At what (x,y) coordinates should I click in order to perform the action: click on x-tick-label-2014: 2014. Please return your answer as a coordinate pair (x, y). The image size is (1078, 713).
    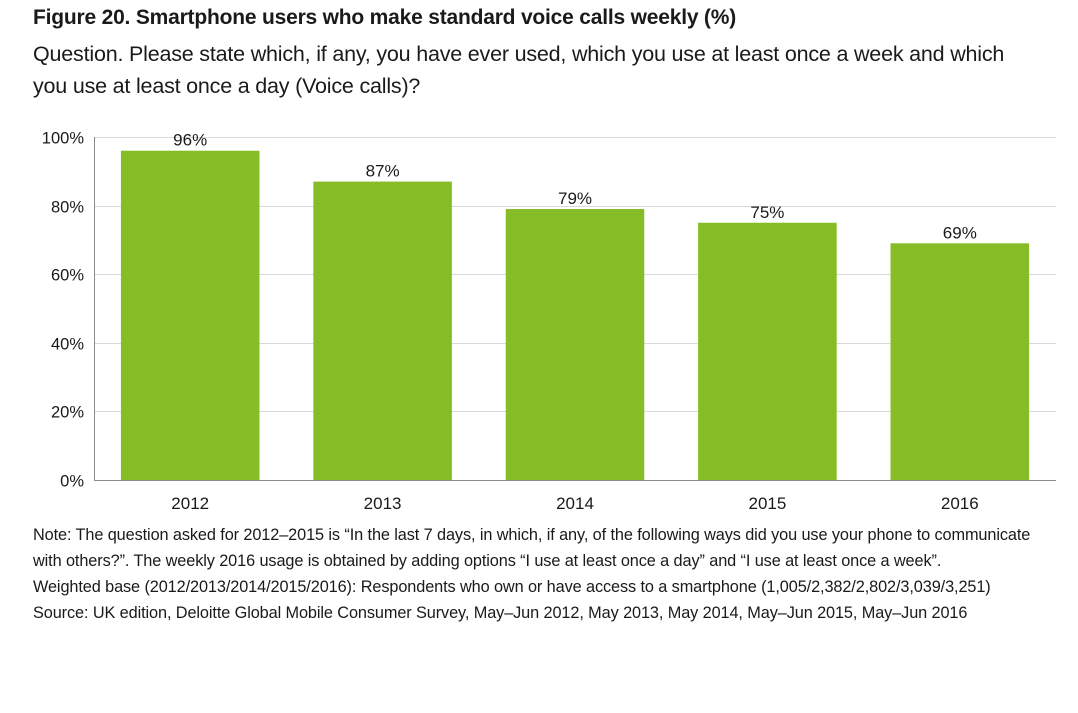
    Looking at the image, I should click on (575, 503).